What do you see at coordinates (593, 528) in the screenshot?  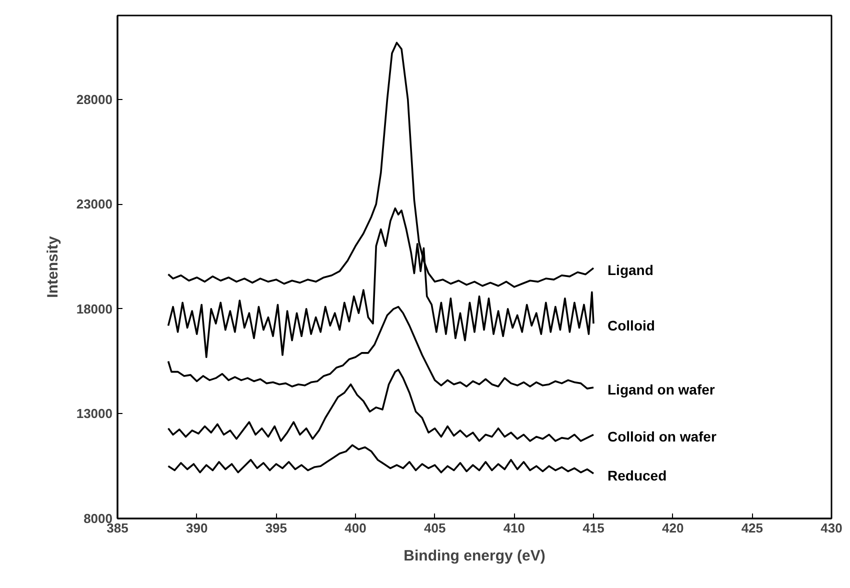 I see `x-tick-label: 415` at bounding box center [593, 528].